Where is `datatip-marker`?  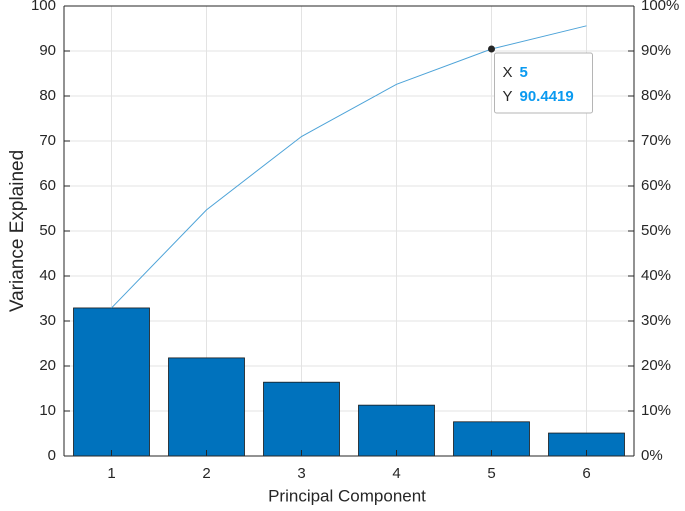 datatip-marker is located at coordinates (491, 49).